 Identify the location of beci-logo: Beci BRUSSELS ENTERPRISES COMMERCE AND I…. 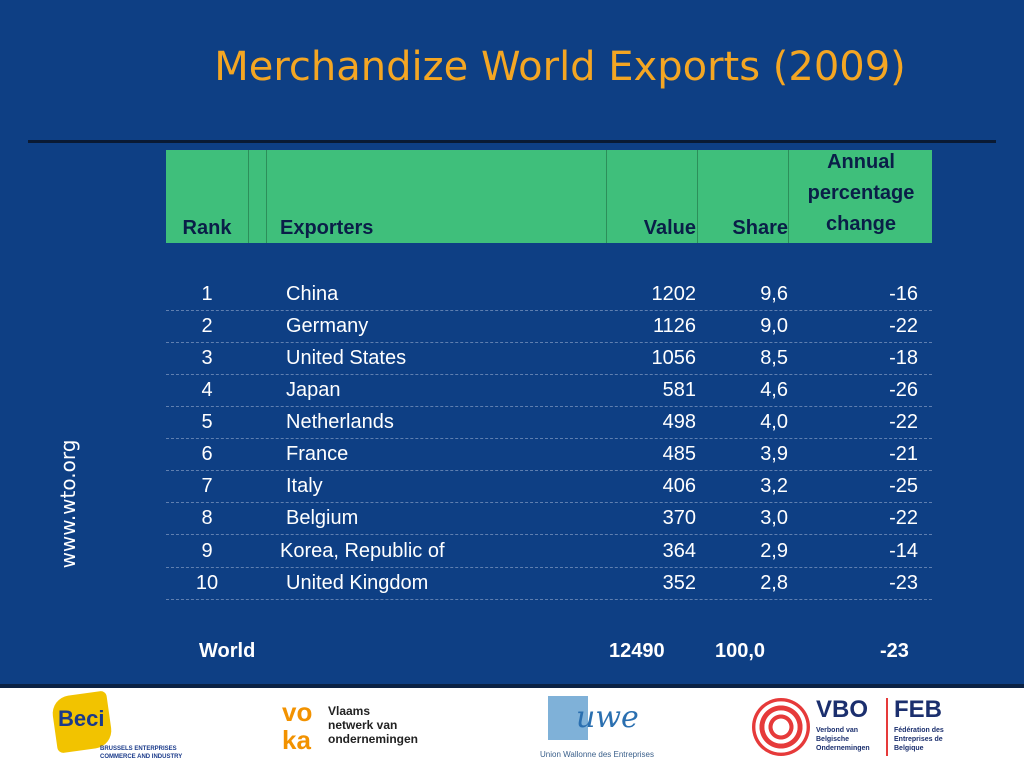
(122, 727).